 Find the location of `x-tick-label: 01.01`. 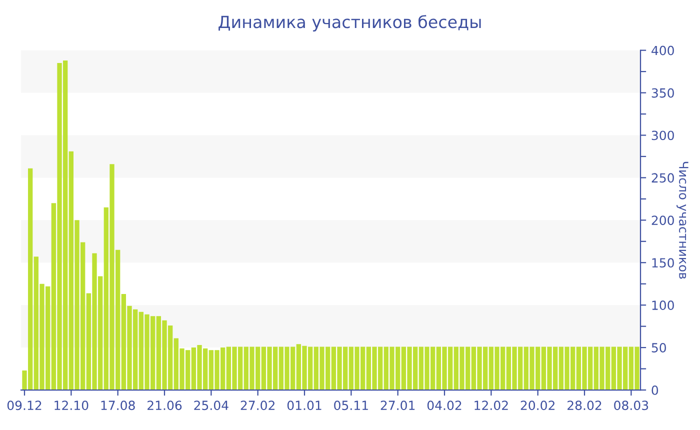

x-tick-label: 01.01 is located at coordinates (304, 405).